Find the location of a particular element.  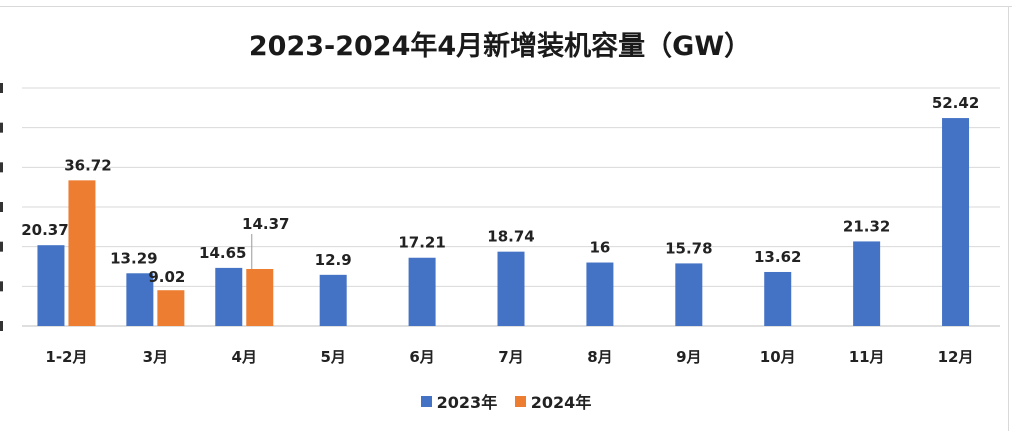

x-tick-label: 4月 is located at coordinates (244, 357).